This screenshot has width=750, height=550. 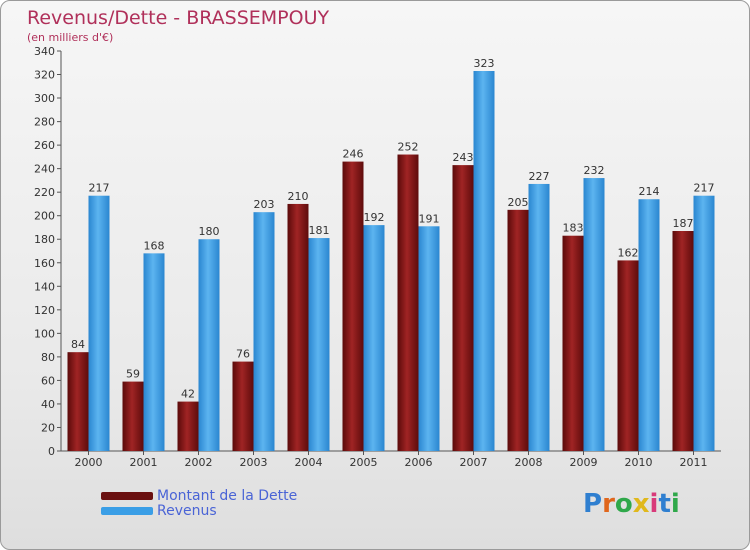 What do you see at coordinates (254, 462) in the screenshot?
I see `x-tick-label: 2003` at bounding box center [254, 462].